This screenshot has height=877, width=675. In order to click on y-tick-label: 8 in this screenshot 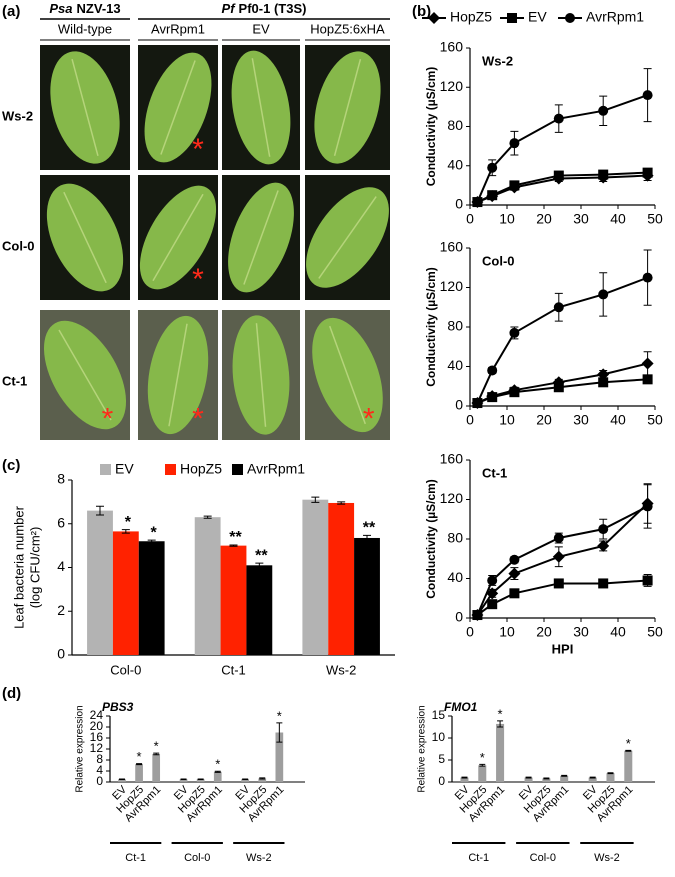, I will do `click(61, 479)`.